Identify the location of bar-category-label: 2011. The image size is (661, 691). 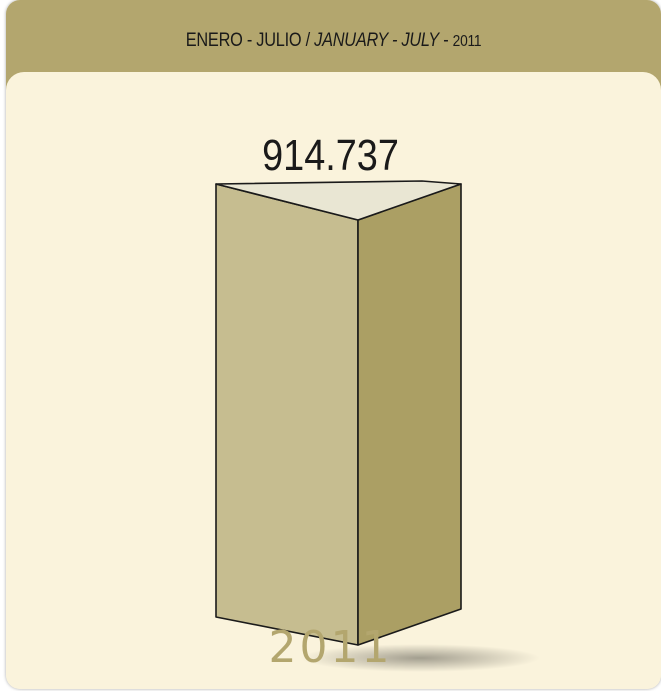
(330, 647).